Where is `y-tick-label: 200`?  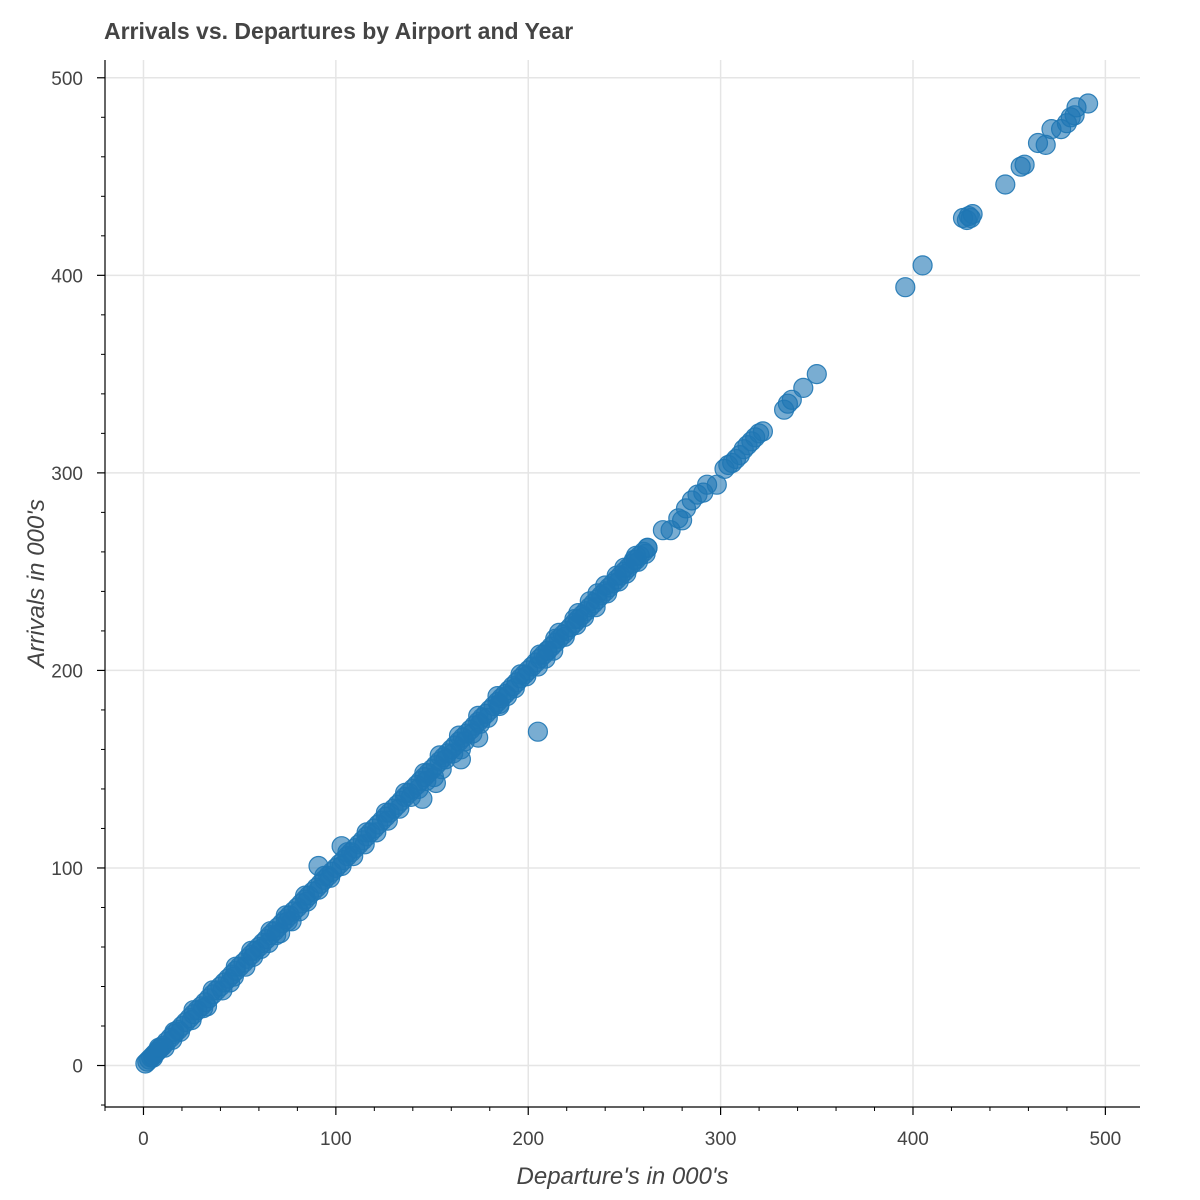 y-tick-label: 200 is located at coordinates (67, 671).